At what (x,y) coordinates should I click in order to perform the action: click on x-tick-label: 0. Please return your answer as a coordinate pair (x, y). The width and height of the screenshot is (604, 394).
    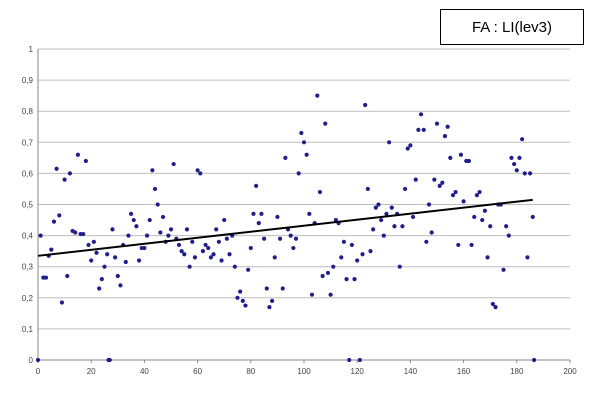
    Looking at the image, I should click on (38, 371).